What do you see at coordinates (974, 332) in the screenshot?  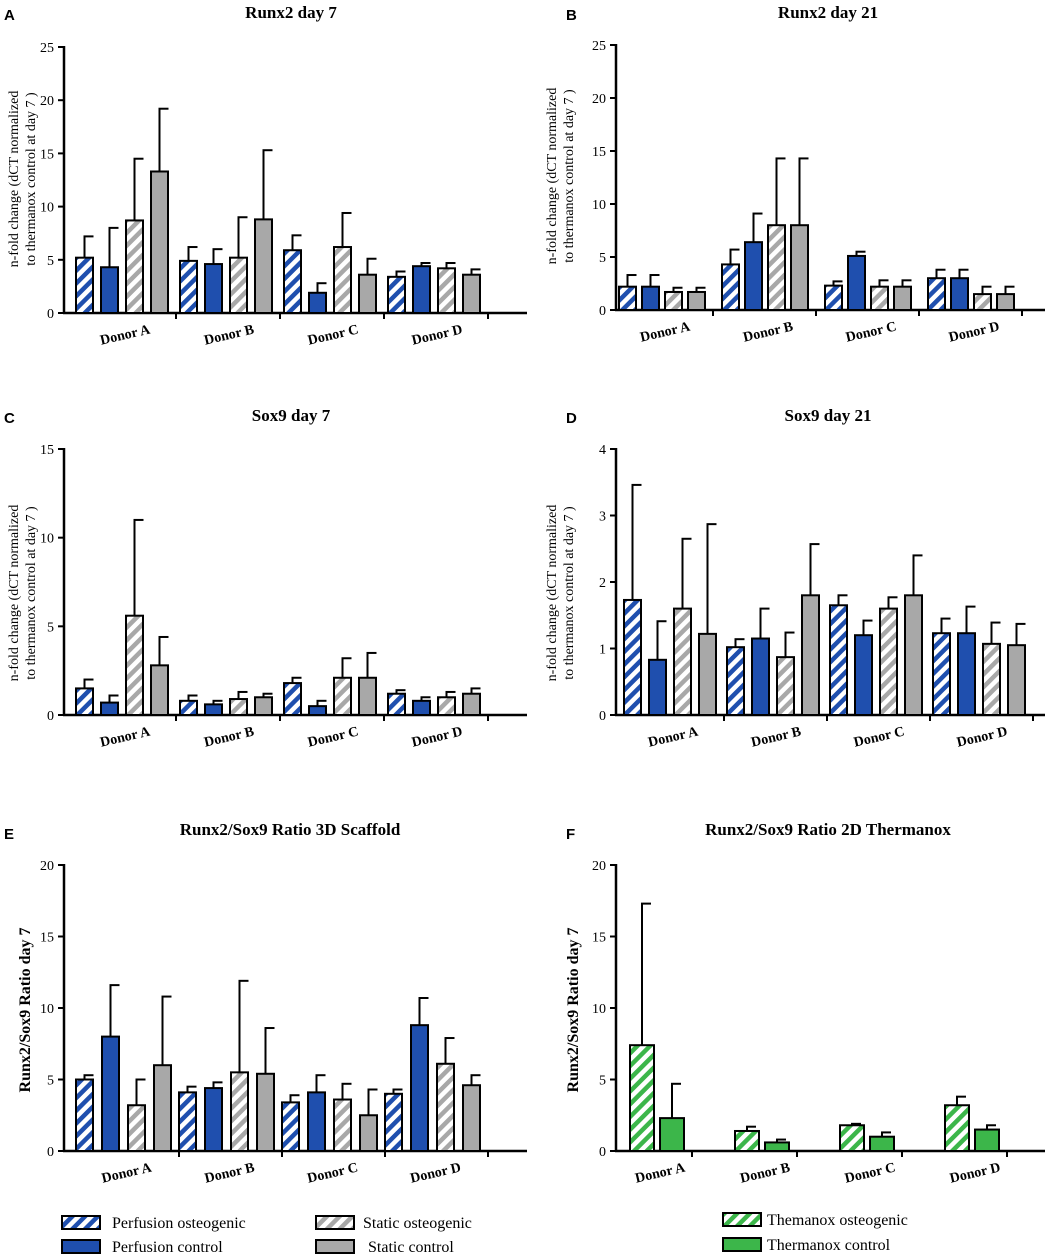 I see `x-category-label-b: Donor D` at bounding box center [974, 332].